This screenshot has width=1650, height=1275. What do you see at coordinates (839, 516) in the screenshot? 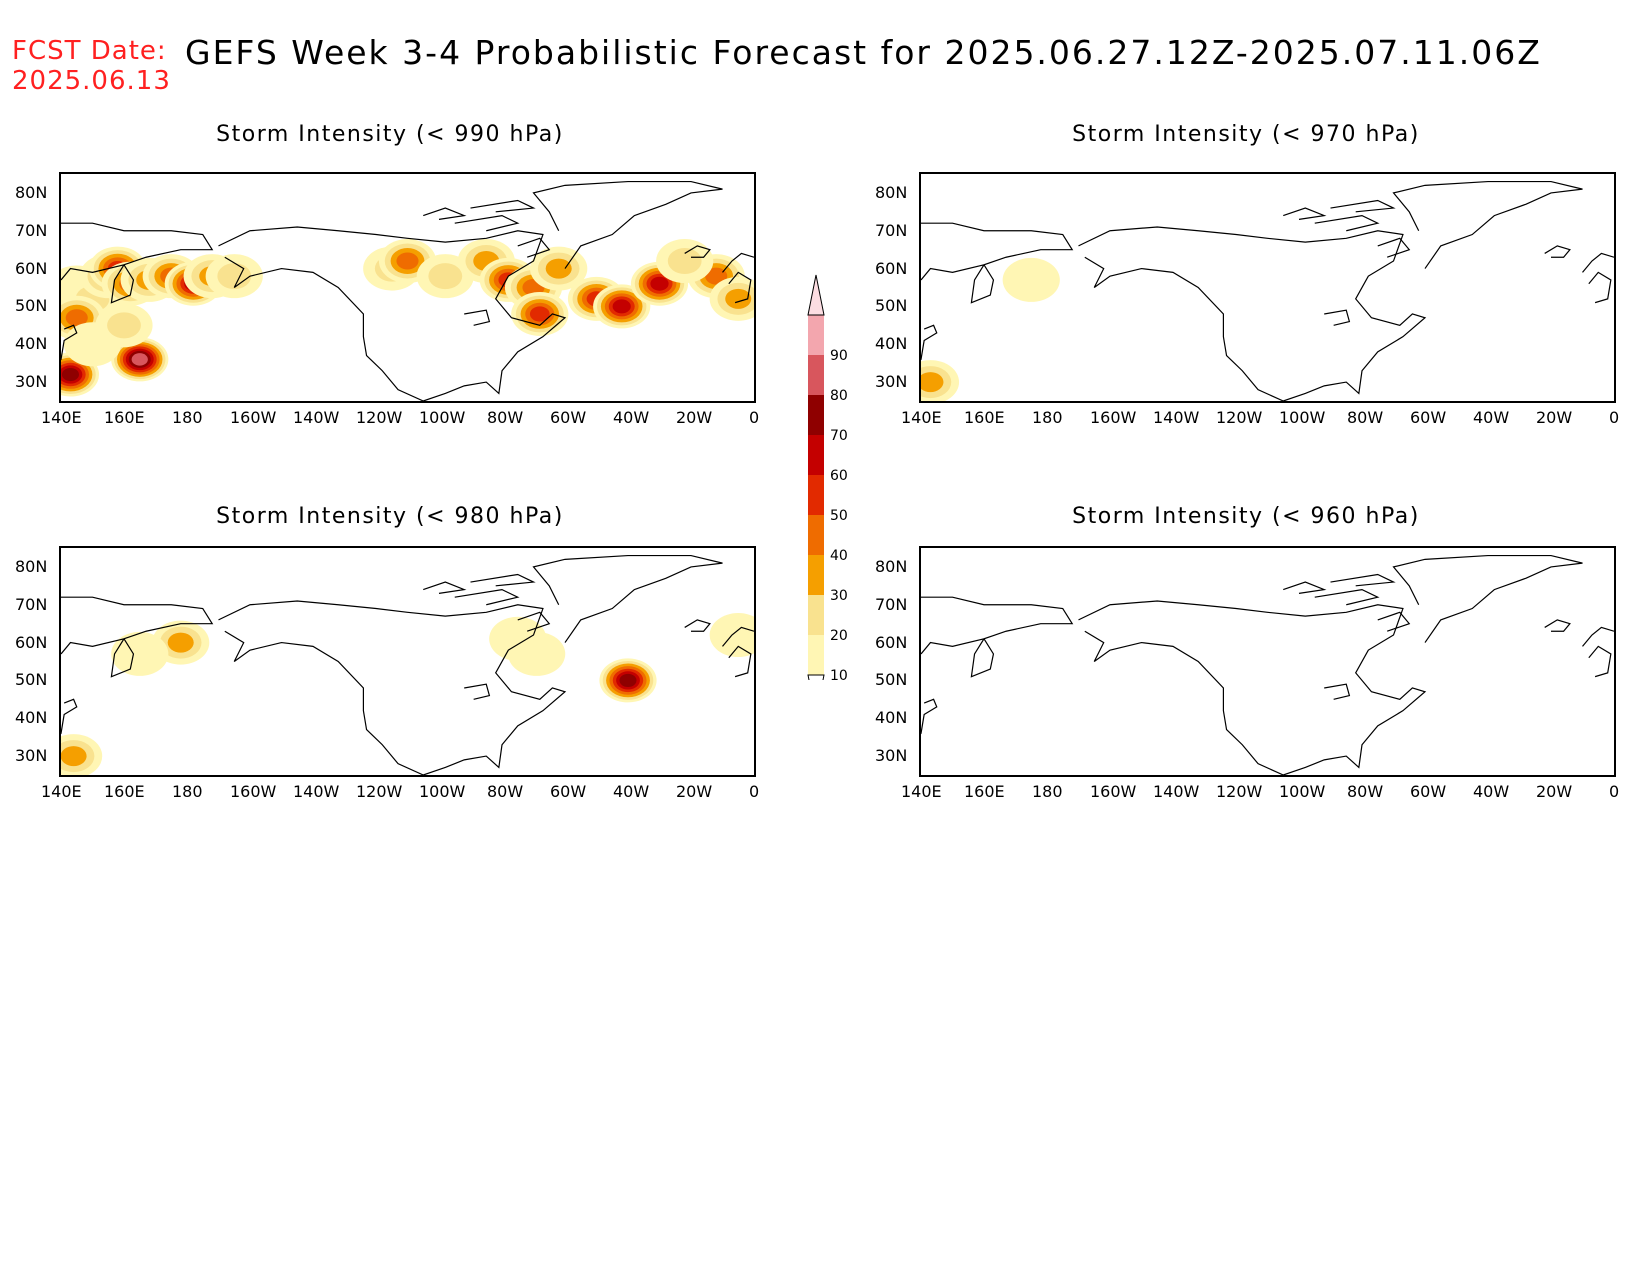
I see `colorbar-tick-label: 50` at bounding box center [839, 516].